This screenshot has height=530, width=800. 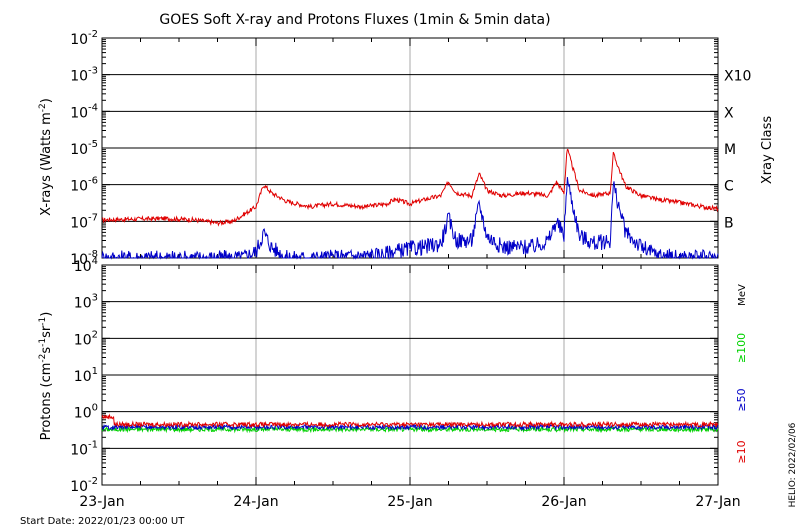 What do you see at coordinates (793, 464) in the screenshot?
I see `credit-label: HELIO: 2022/02/06` at bounding box center [793, 464].